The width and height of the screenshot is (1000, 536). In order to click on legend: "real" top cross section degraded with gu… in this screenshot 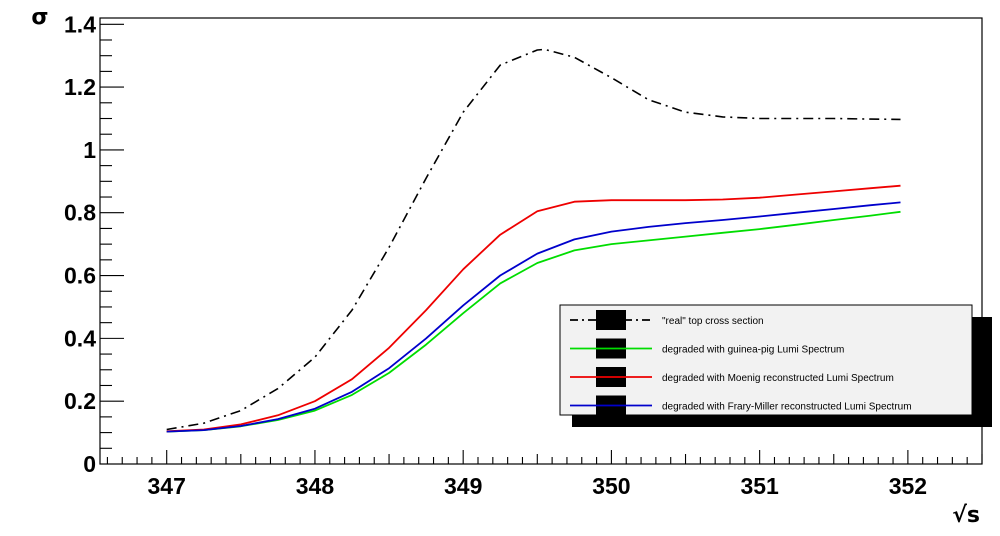, I will do `click(775, 365)`.